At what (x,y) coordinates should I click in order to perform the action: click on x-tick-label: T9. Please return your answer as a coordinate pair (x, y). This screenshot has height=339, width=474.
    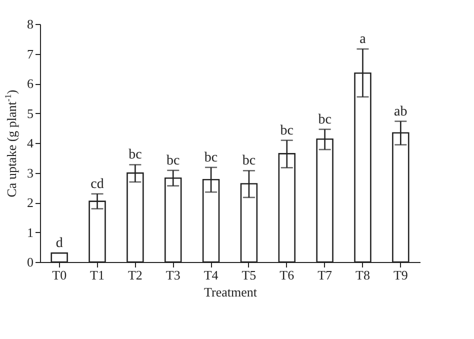
    Looking at the image, I should click on (400, 275).